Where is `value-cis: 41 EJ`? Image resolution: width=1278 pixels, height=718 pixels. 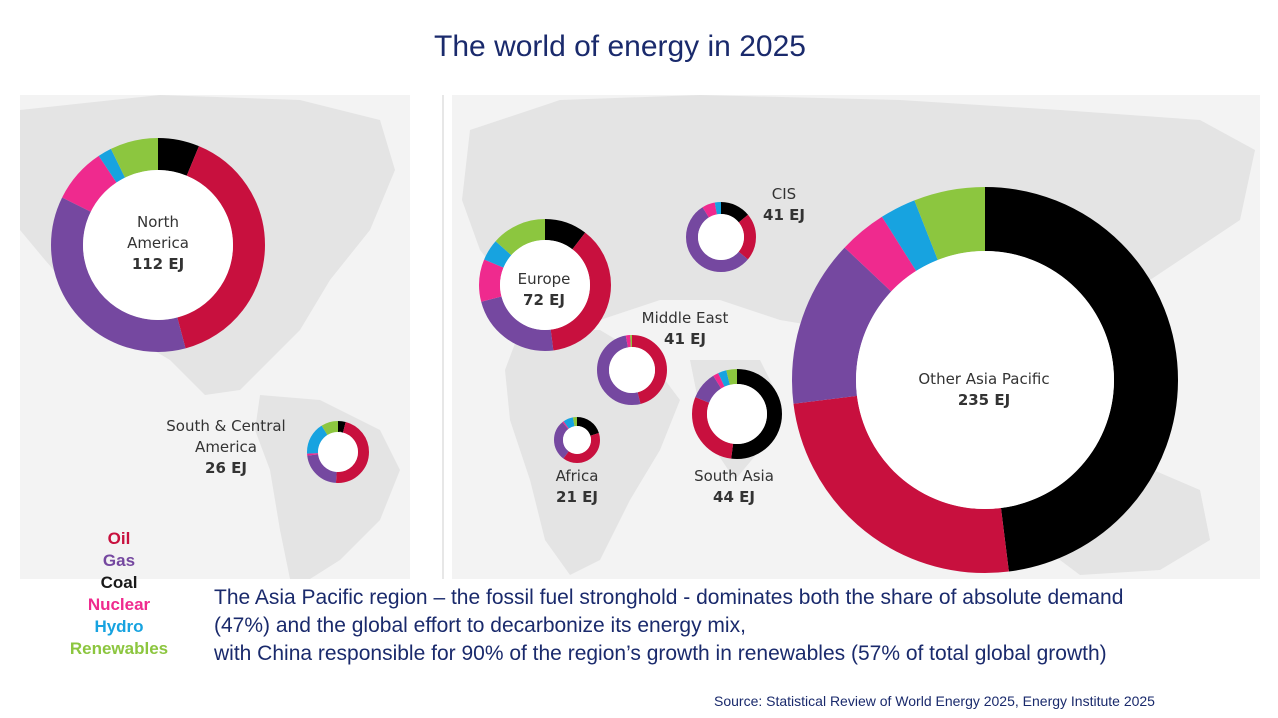
value-cis: 41 EJ is located at coordinates (784, 215).